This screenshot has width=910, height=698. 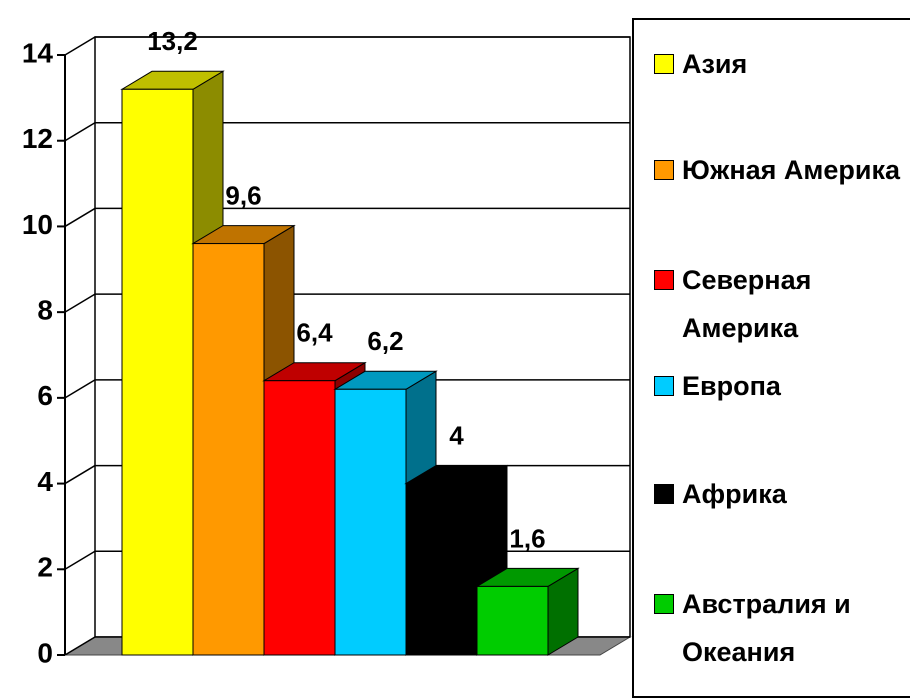 I want to click on y-tick-label: 10, so click(x=37, y=224).